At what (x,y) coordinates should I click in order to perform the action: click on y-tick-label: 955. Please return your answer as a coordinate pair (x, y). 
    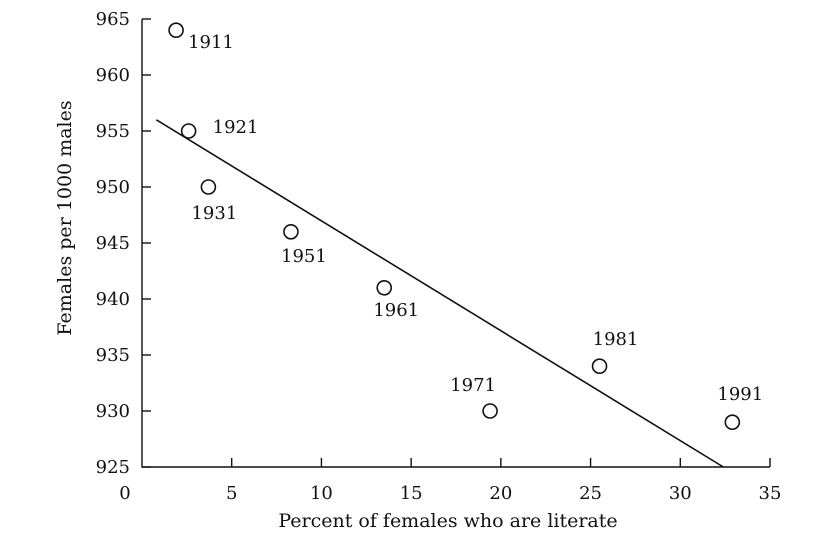
    Looking at the image, I should click on (113, 131).